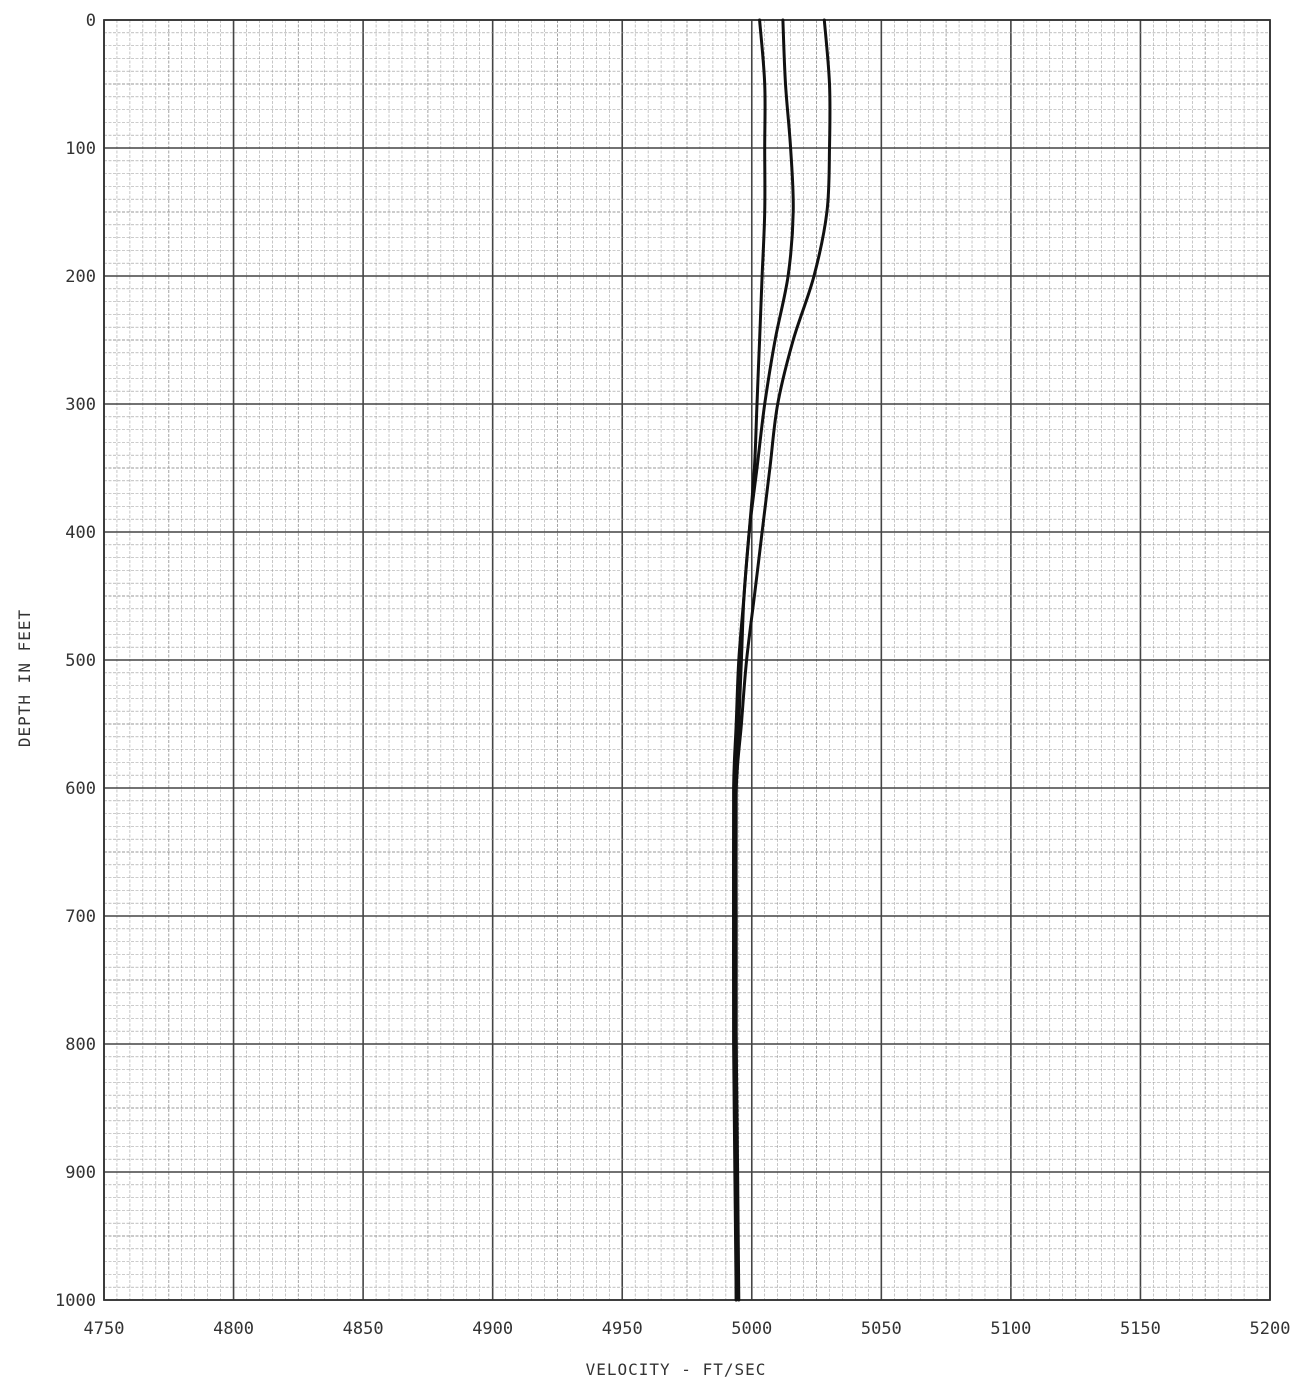  I want to click on y-tick-label: 800, so click(80, 1045).